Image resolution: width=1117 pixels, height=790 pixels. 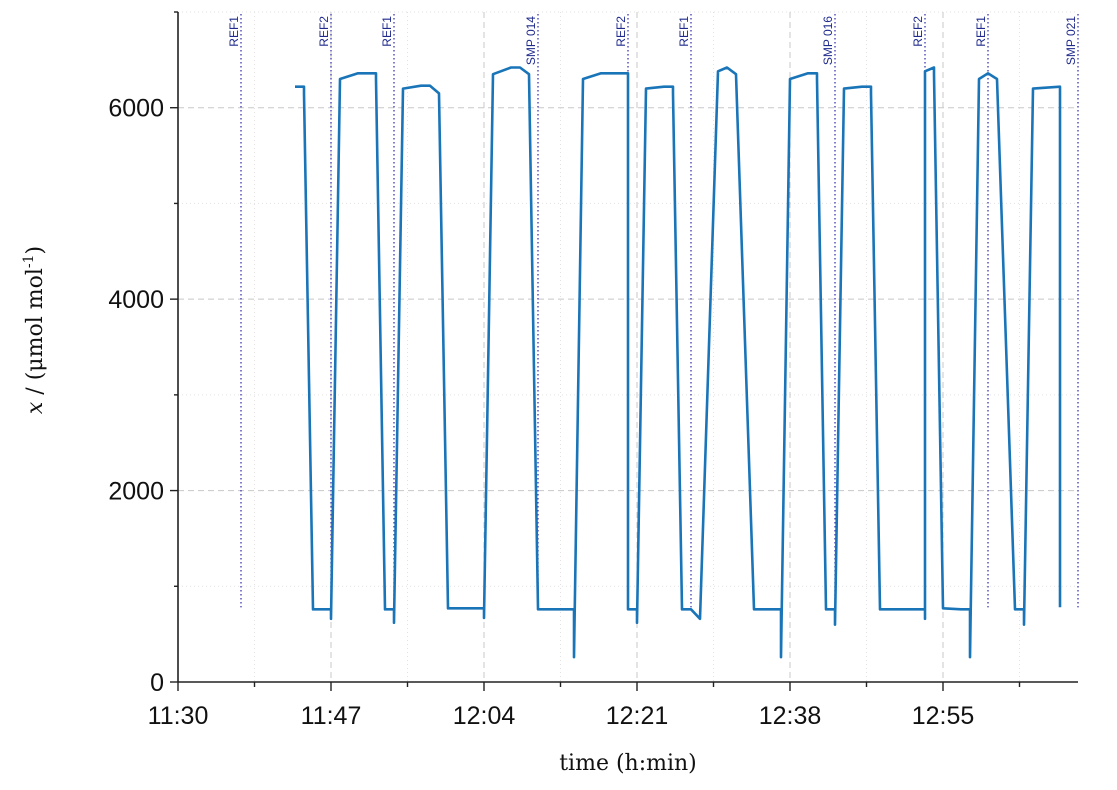 What do you see at coordinates (484, 716) in the screenshot?
I see `x-tick-label: 12:04` at bounding box center [484, 716].